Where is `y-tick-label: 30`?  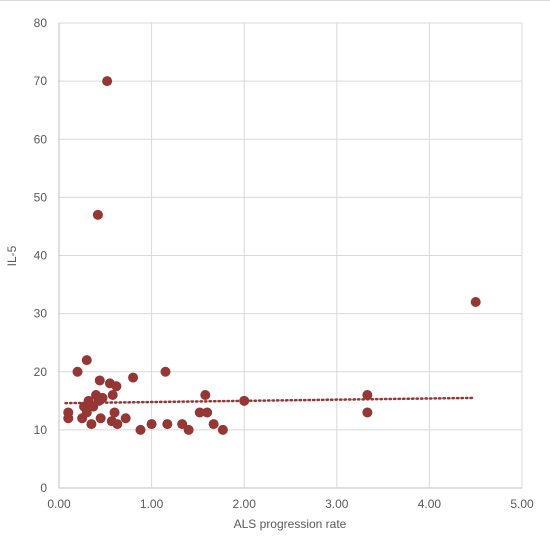 y-tick-label: 30 is located at coordinates (41, 314).